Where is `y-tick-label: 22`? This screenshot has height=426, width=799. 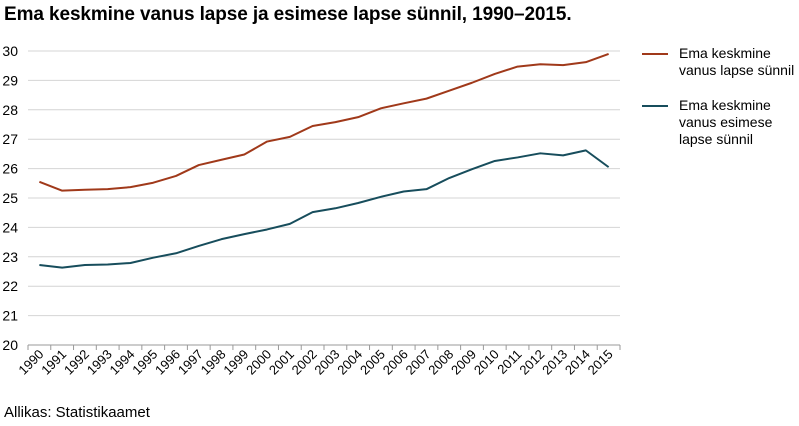 y-tick-label: 22 is located at coordinates (10, 286).